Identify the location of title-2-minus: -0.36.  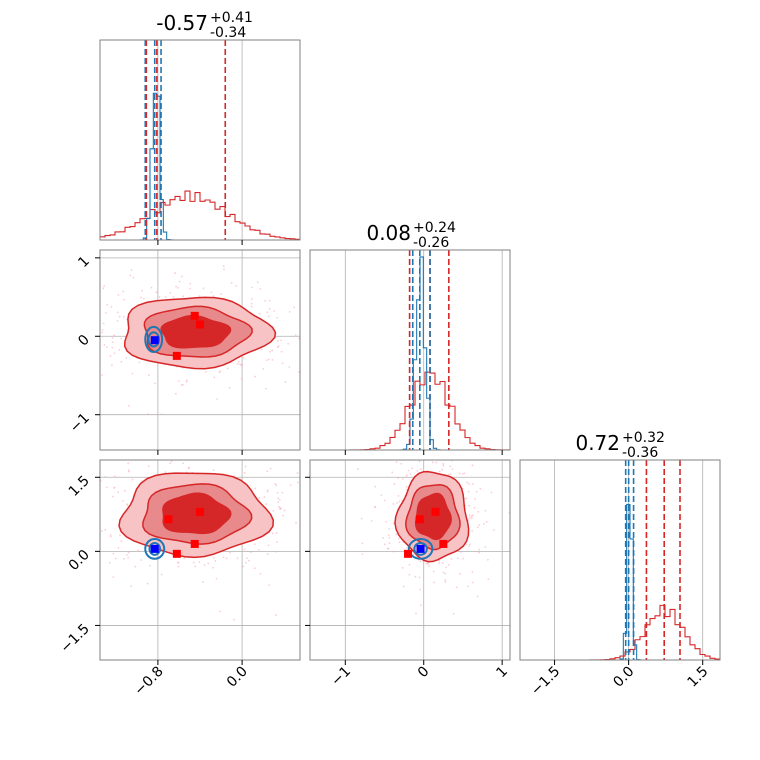
(640, 453).